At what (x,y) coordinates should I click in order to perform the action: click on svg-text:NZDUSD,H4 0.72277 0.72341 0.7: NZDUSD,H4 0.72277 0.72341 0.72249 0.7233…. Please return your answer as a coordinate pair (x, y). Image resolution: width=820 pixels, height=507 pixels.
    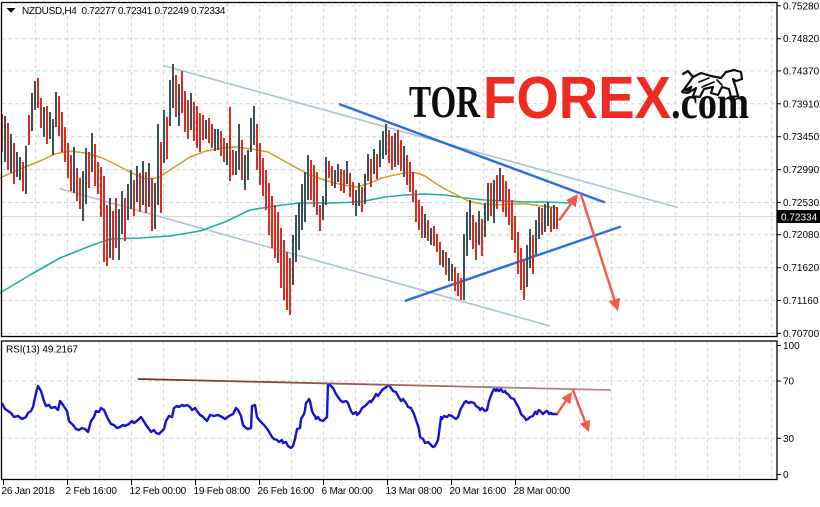
    Looking at the image, I should click on (124, 11).